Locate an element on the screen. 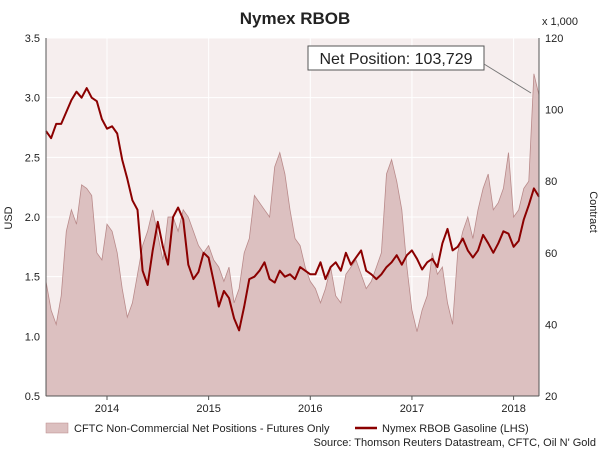  left-tick-label: 3.5 is located at coordinates (32, 39).